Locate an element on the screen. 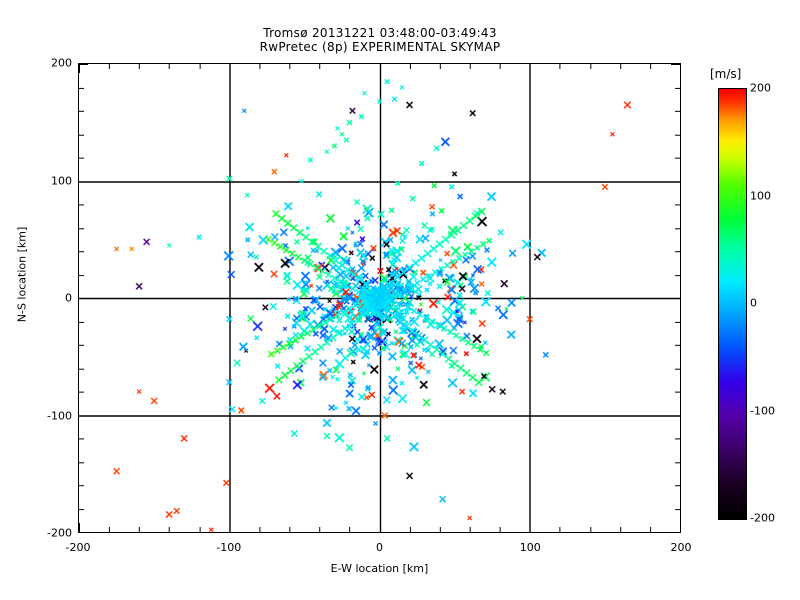  y-tick-4: -200 is located at coordinates (59, 533).